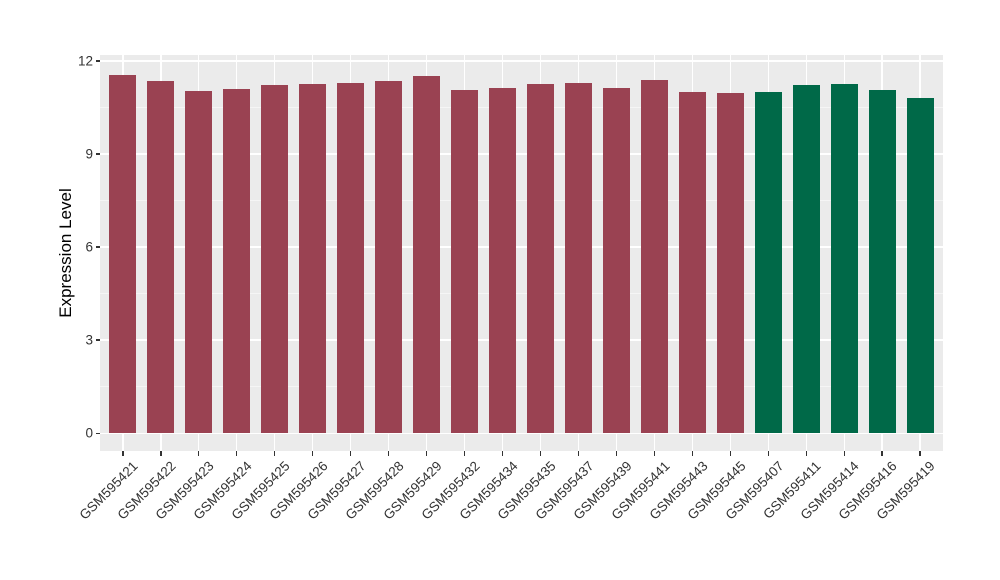 The width and height of the screenshot is (1000, 580). What do you see at coordinates (768, 263) in the screenshot?
I see `bar-GSM595407` at bounding box center [768, 263].